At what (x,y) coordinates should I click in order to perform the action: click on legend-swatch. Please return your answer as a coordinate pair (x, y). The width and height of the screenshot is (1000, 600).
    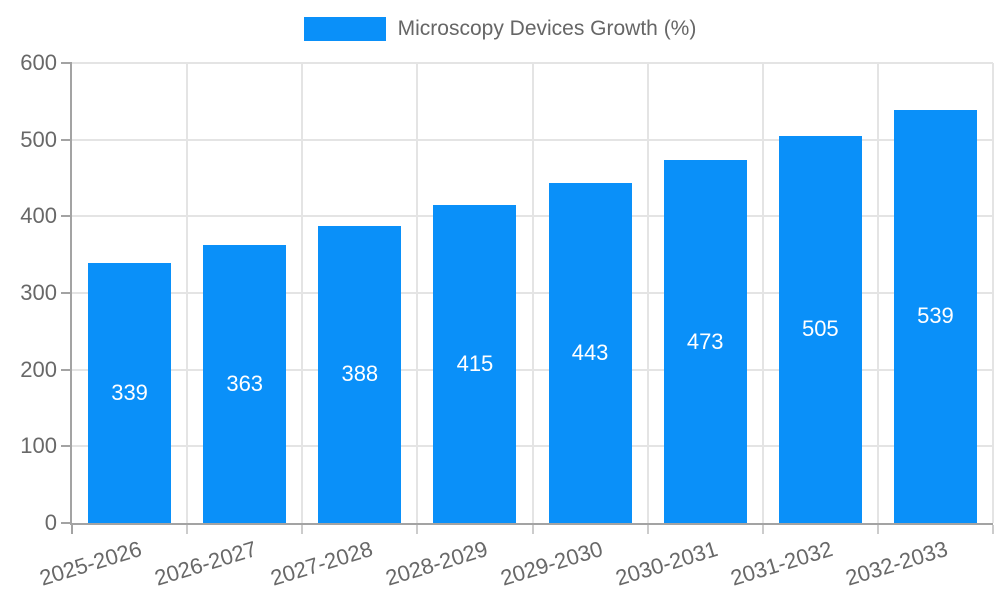
    Looking at the image, I should click on (344, 29).